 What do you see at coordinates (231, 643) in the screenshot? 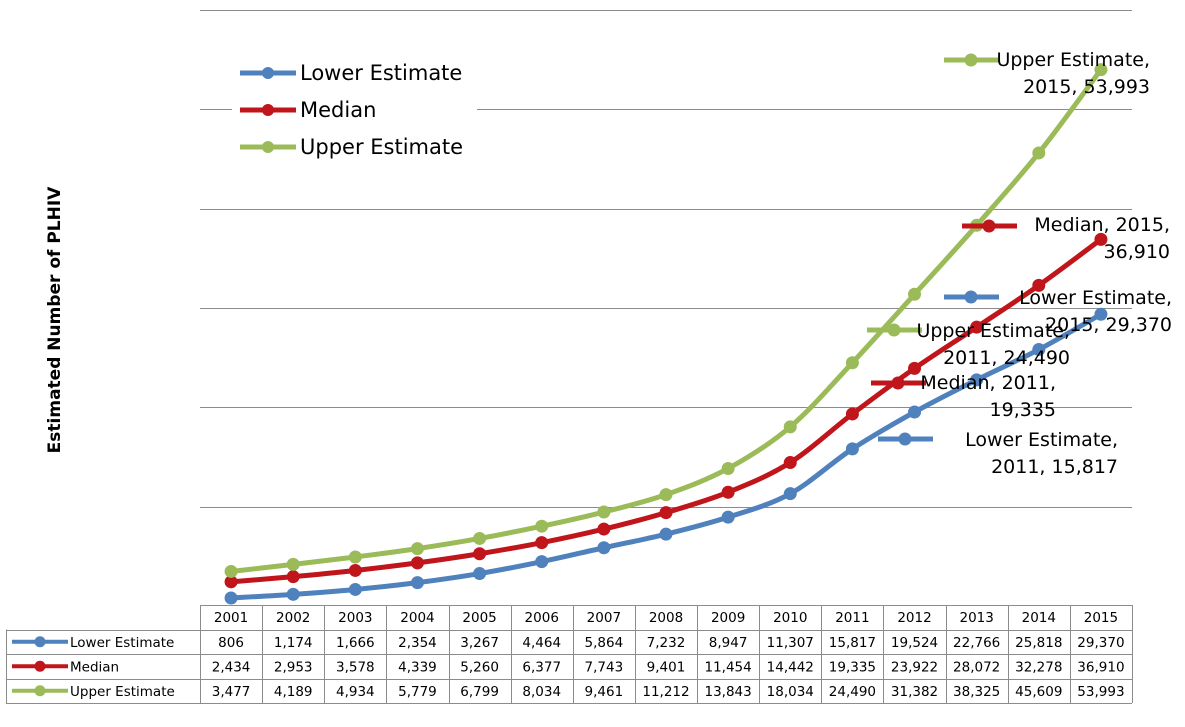
I see `table-cell-lower-estimate-2001: 806` at bounding box center [231, 643].